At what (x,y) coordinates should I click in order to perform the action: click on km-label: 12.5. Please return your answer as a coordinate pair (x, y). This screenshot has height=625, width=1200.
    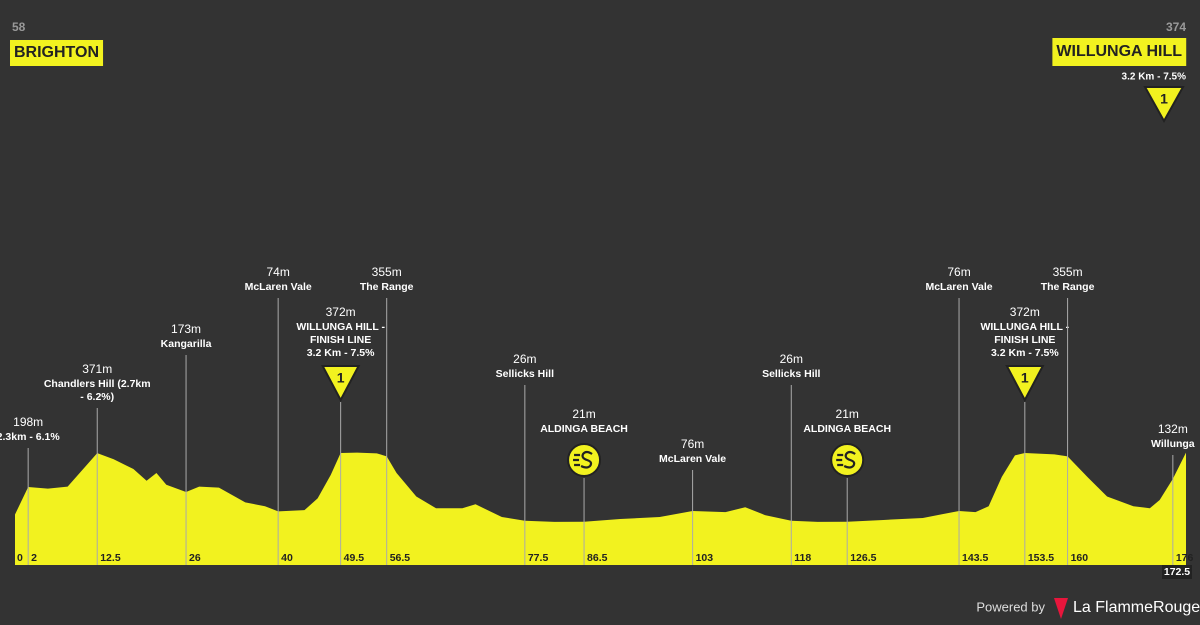
    Looking at the image, I should click on (110, 558).